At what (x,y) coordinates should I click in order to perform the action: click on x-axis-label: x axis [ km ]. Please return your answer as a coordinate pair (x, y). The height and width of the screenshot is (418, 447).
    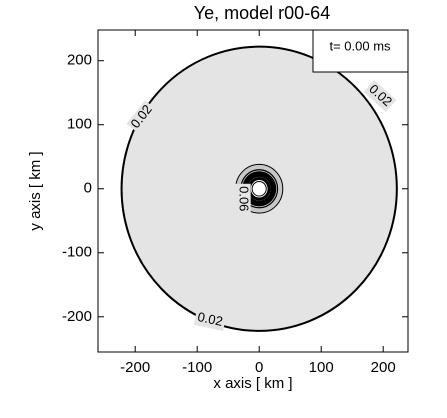
    Looking at the image, I should click on (252, 383).